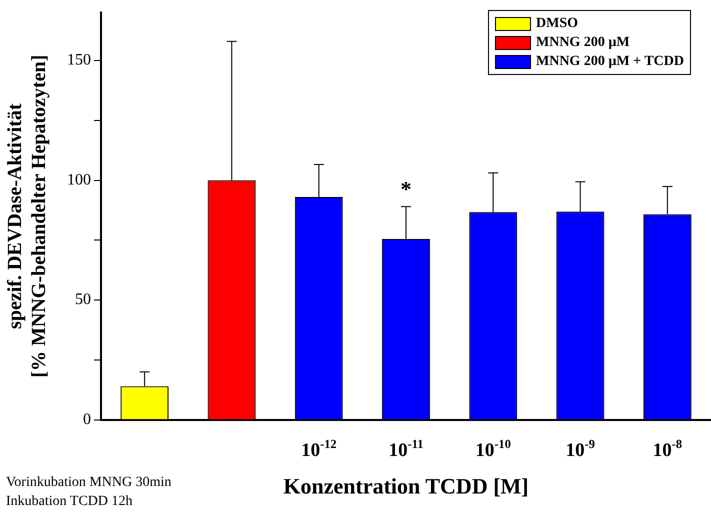  What do you see at coordinates (27, 216) in the screenshot?
I see `y-axis-title: spezif. DEVDase-Aktivität [% MNNG-behandelter Hepatozyten]` at bounding box center [27, 216].